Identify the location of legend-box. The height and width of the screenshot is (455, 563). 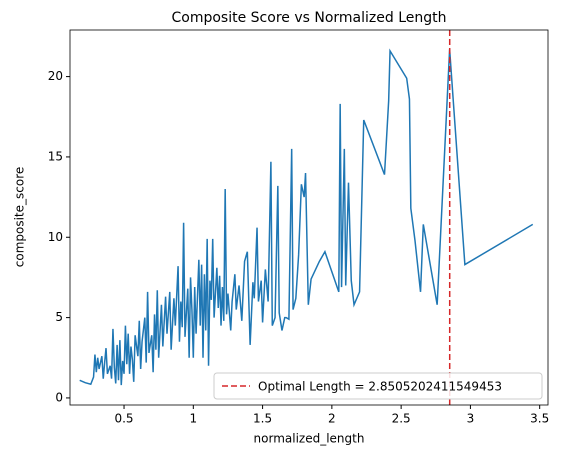
(378, 386).